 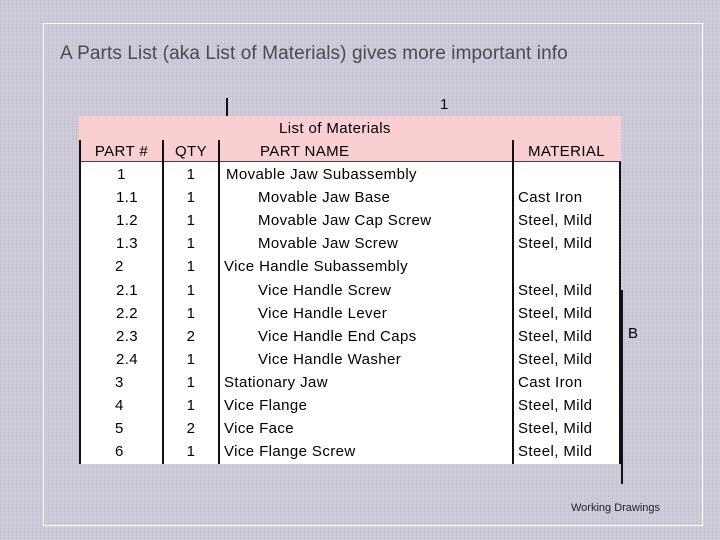 What do you see at coordinates (119, 405) in the screenshot?
I see `table-cell-part-number: 4` at bounding box center [119, 405].